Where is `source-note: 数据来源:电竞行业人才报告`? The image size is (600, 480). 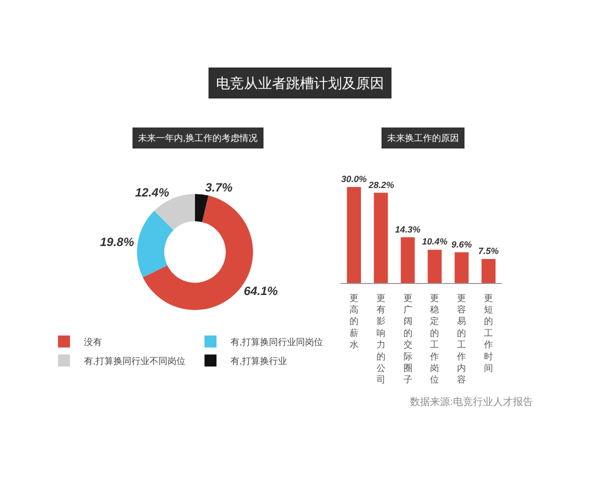
source-note: 数据来源:电竞行业人才报告 is located at coordinates (471, 402).